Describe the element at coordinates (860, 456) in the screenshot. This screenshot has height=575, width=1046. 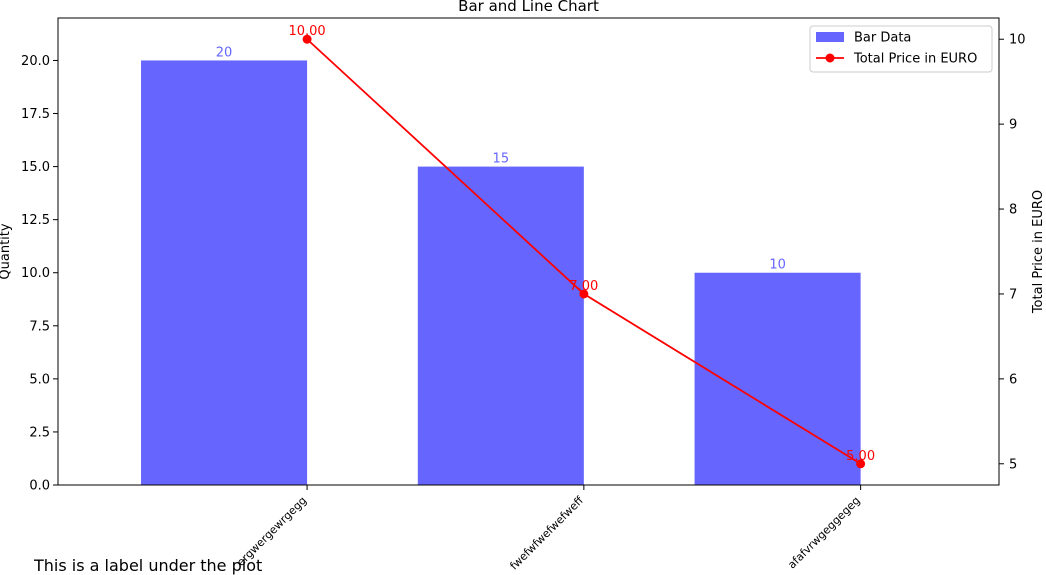
I see `line-value-label: 5.00` at that location.